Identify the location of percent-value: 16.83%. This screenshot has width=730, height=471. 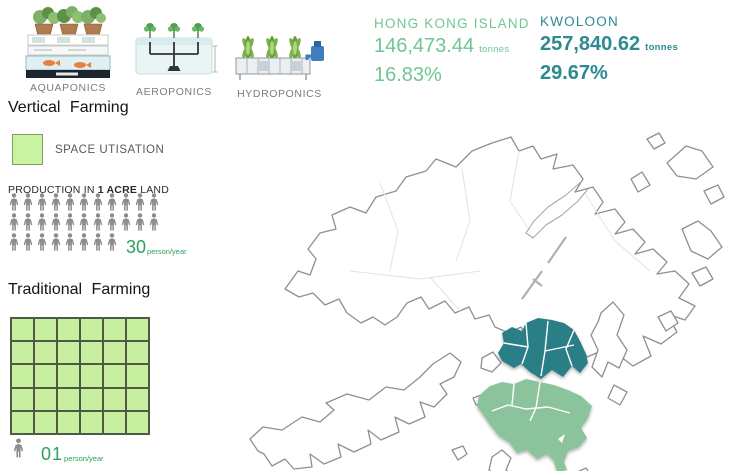
(408, 74).